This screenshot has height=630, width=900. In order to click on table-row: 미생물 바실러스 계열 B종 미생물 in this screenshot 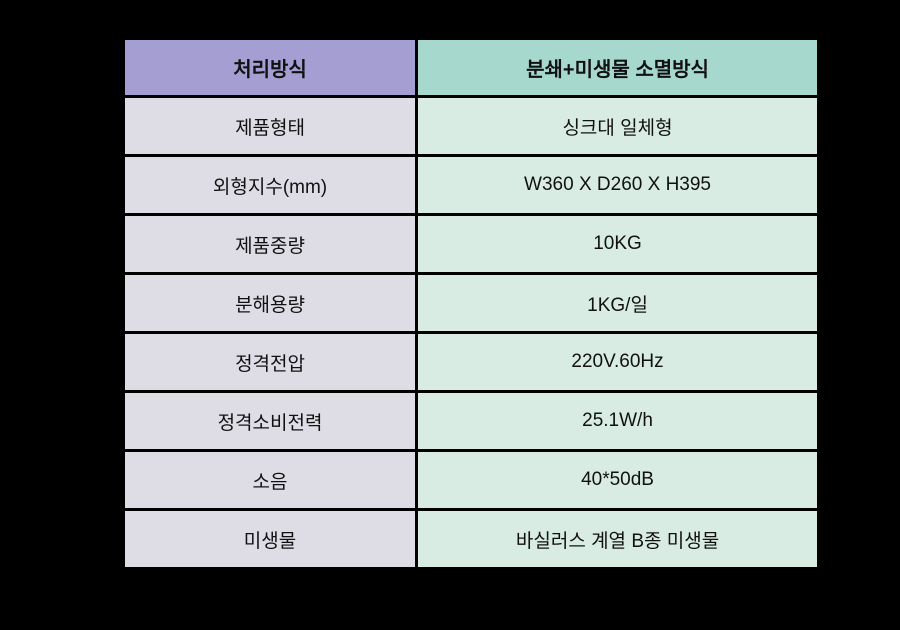, I will do `click(470, 539)`.